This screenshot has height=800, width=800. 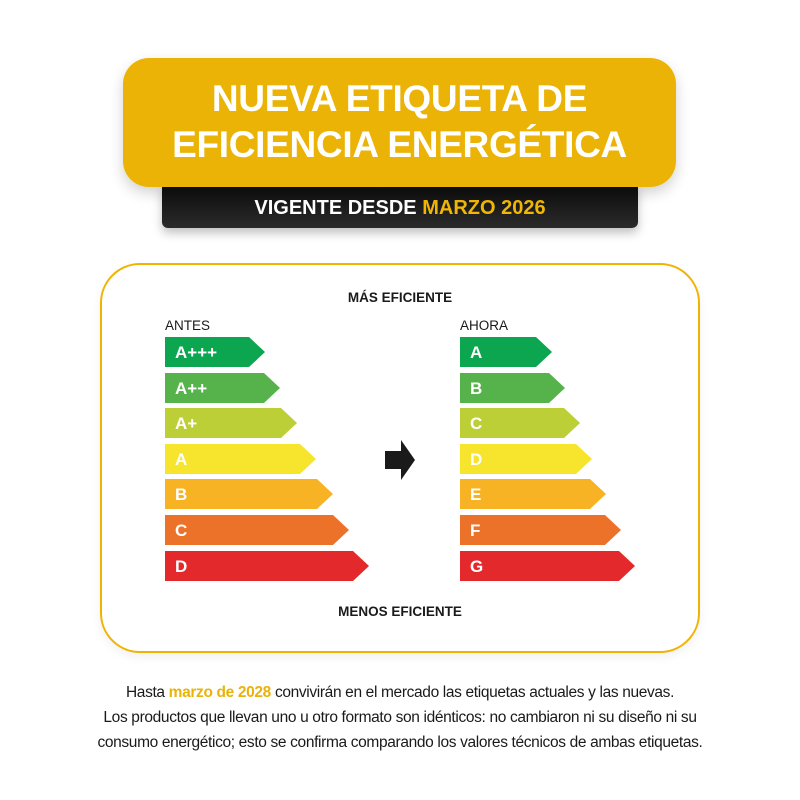 I want to click on more-efficient-label: MÁS EFICIENTE, so click(x=400, y=297).